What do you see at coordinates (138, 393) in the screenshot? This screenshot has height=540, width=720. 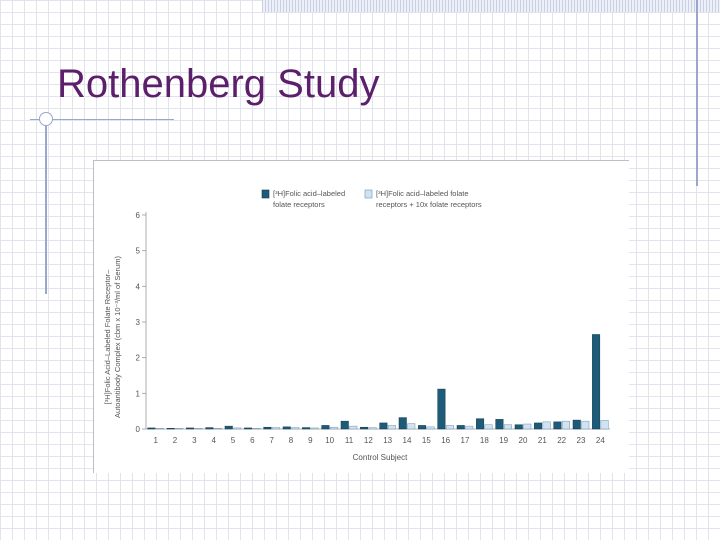 I see `y-tick-label: 1` at bounding box center [138, 393].